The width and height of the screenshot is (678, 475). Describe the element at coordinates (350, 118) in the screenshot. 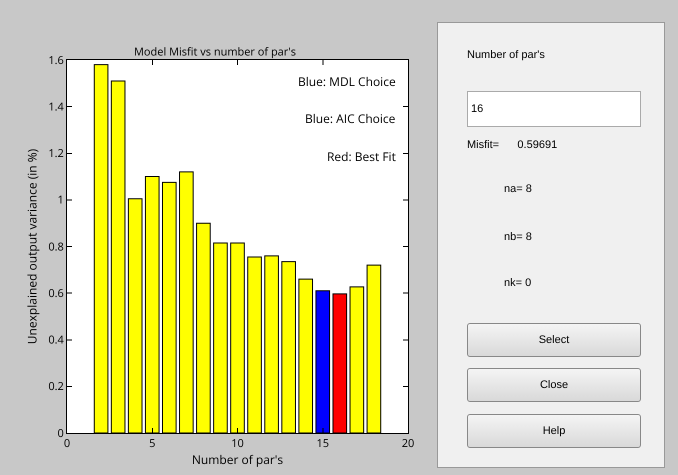

I see `annotation: Blue: AIC Choice` at that location.